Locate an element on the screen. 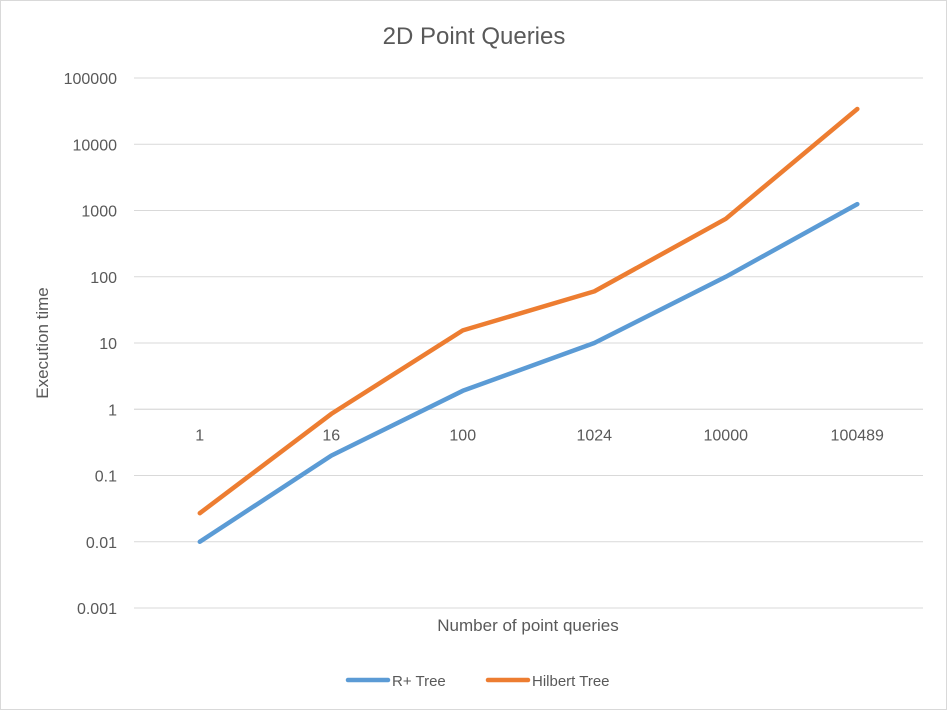 This screenshot has height=711, width=947. y-tick-label: 10000 is located at coordinates (95, 145).